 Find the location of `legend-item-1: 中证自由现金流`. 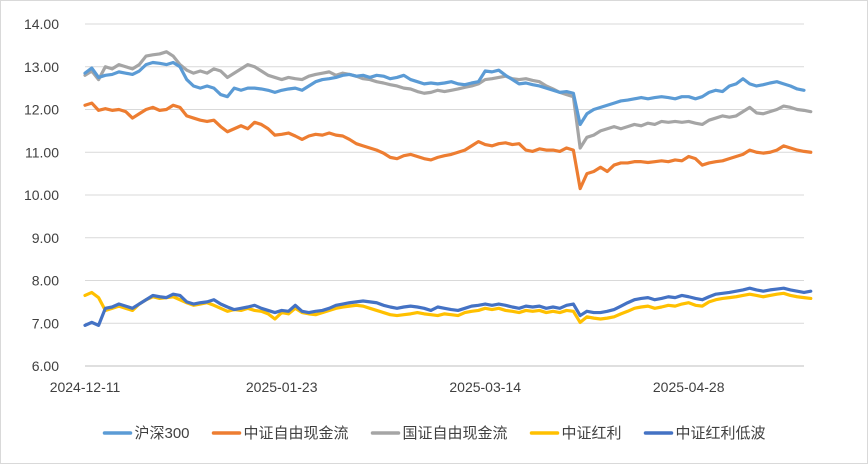

legend-item-1: 中证自由现金流 is located at coordinates (280, 433).